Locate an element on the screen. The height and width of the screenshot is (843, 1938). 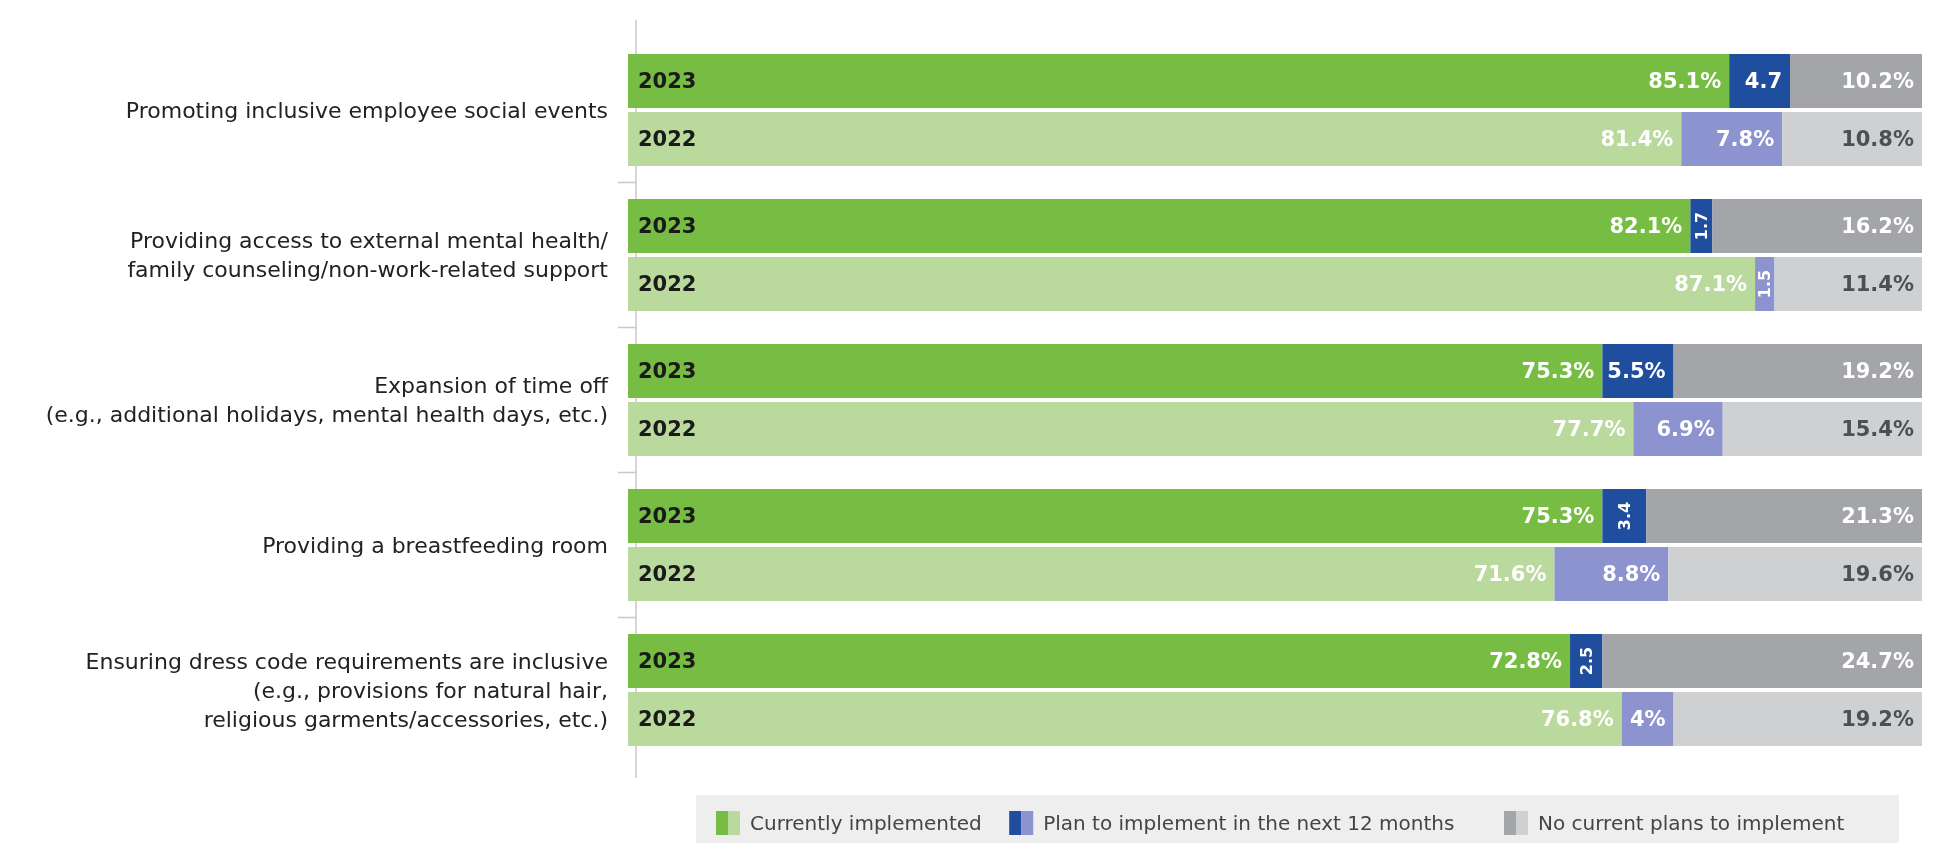
data-label: 2.5 is located at coordinates (1586, 661).